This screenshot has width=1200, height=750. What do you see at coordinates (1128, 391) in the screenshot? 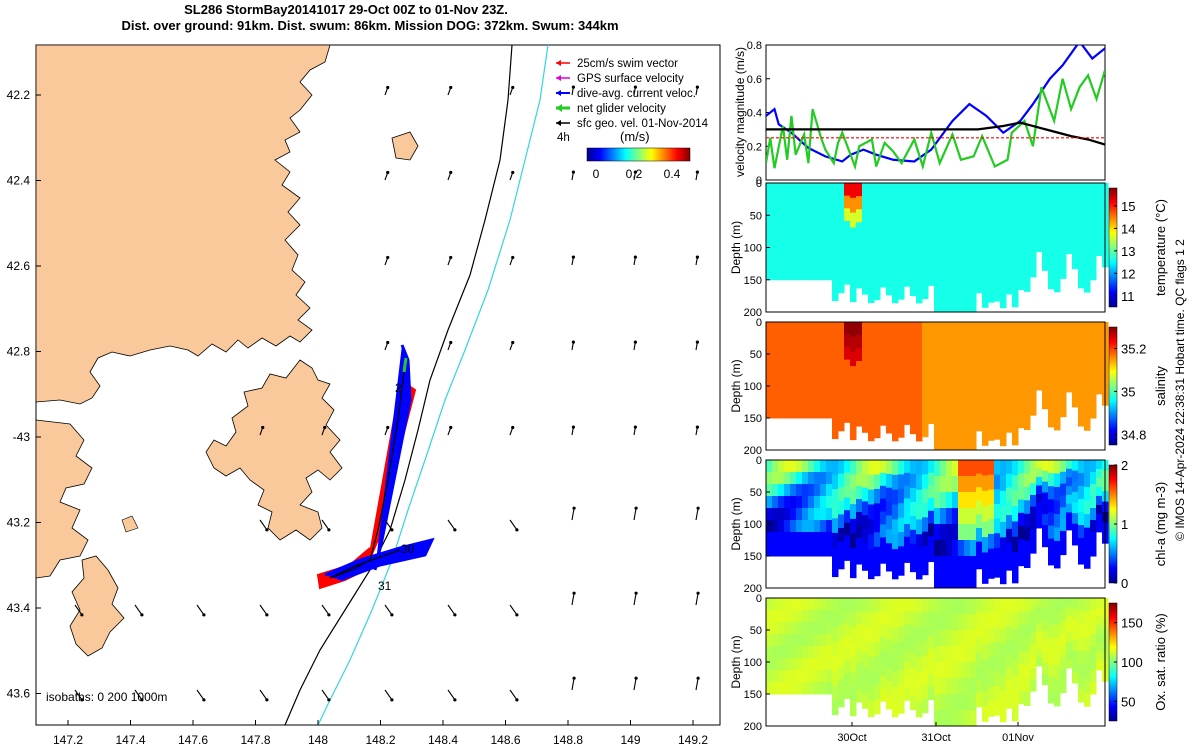
I see `colorbar-tick-label: 35` at bounding box center [1128, 391].